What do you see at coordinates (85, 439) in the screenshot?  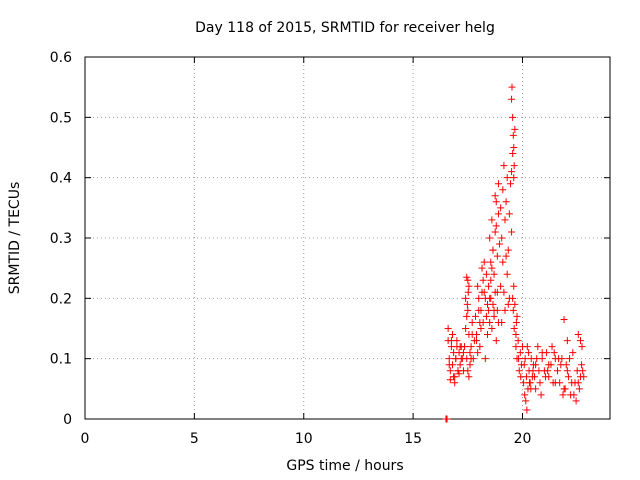 I see `x-tick-label: 0` at bounding box center [85, 439].